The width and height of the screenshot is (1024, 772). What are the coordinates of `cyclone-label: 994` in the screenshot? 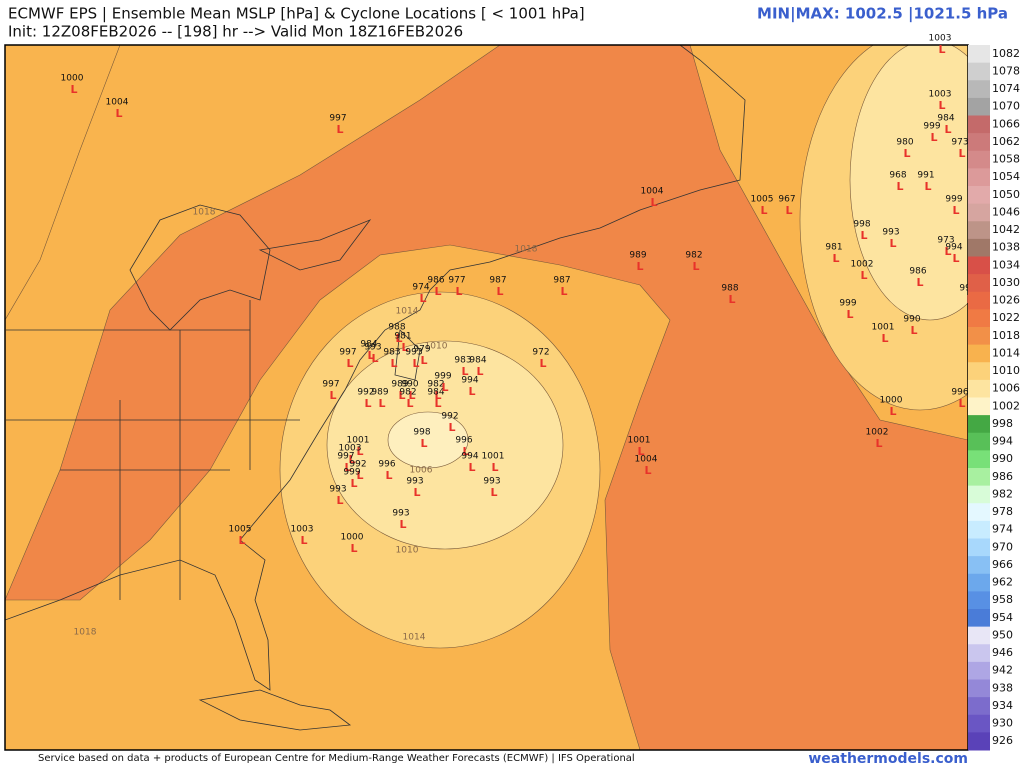 It's located at (469, 457).